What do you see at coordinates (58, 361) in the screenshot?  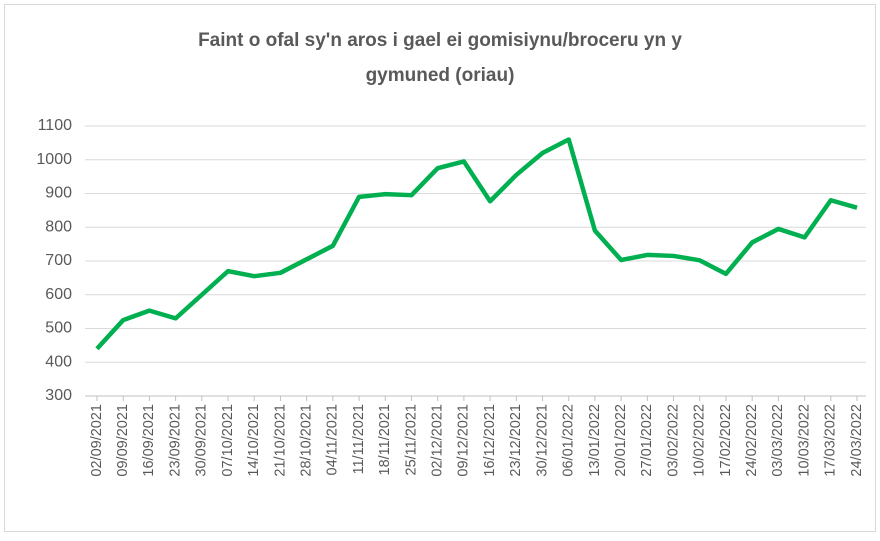 I see `y-tick-label: 400` at bounding box center [58, 361].